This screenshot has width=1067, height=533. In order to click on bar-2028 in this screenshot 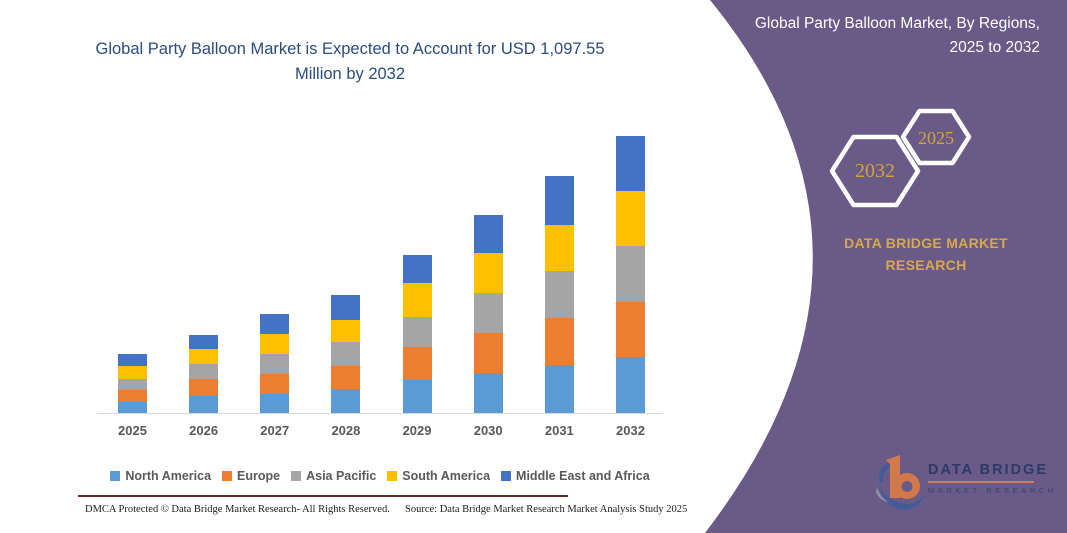, I will do `click(346, 353)`.